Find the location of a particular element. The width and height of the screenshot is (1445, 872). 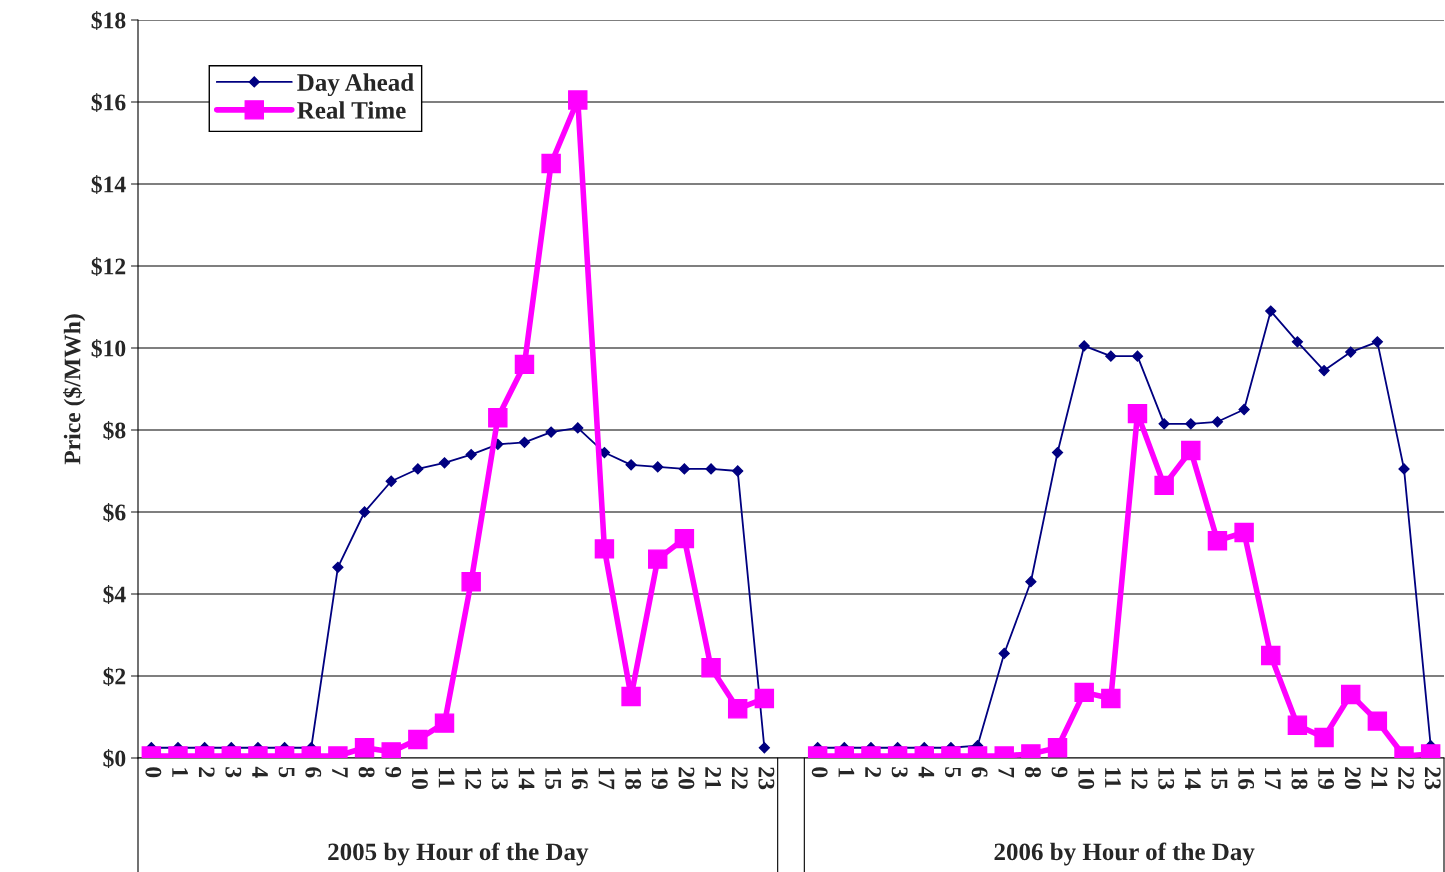

y-tick-label: $14 is located at coordinates (108, 184).